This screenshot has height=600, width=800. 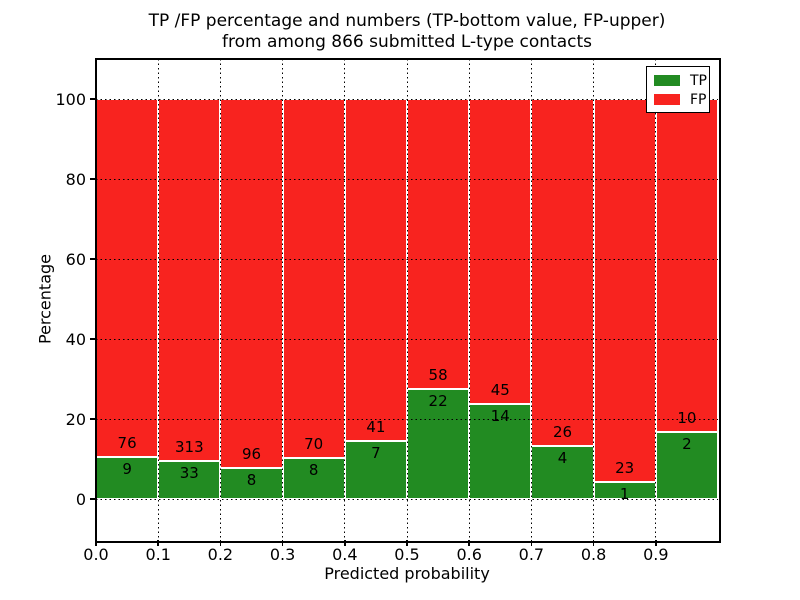 I want to click on tp-count-label: 33, so click(x=189, y=472).